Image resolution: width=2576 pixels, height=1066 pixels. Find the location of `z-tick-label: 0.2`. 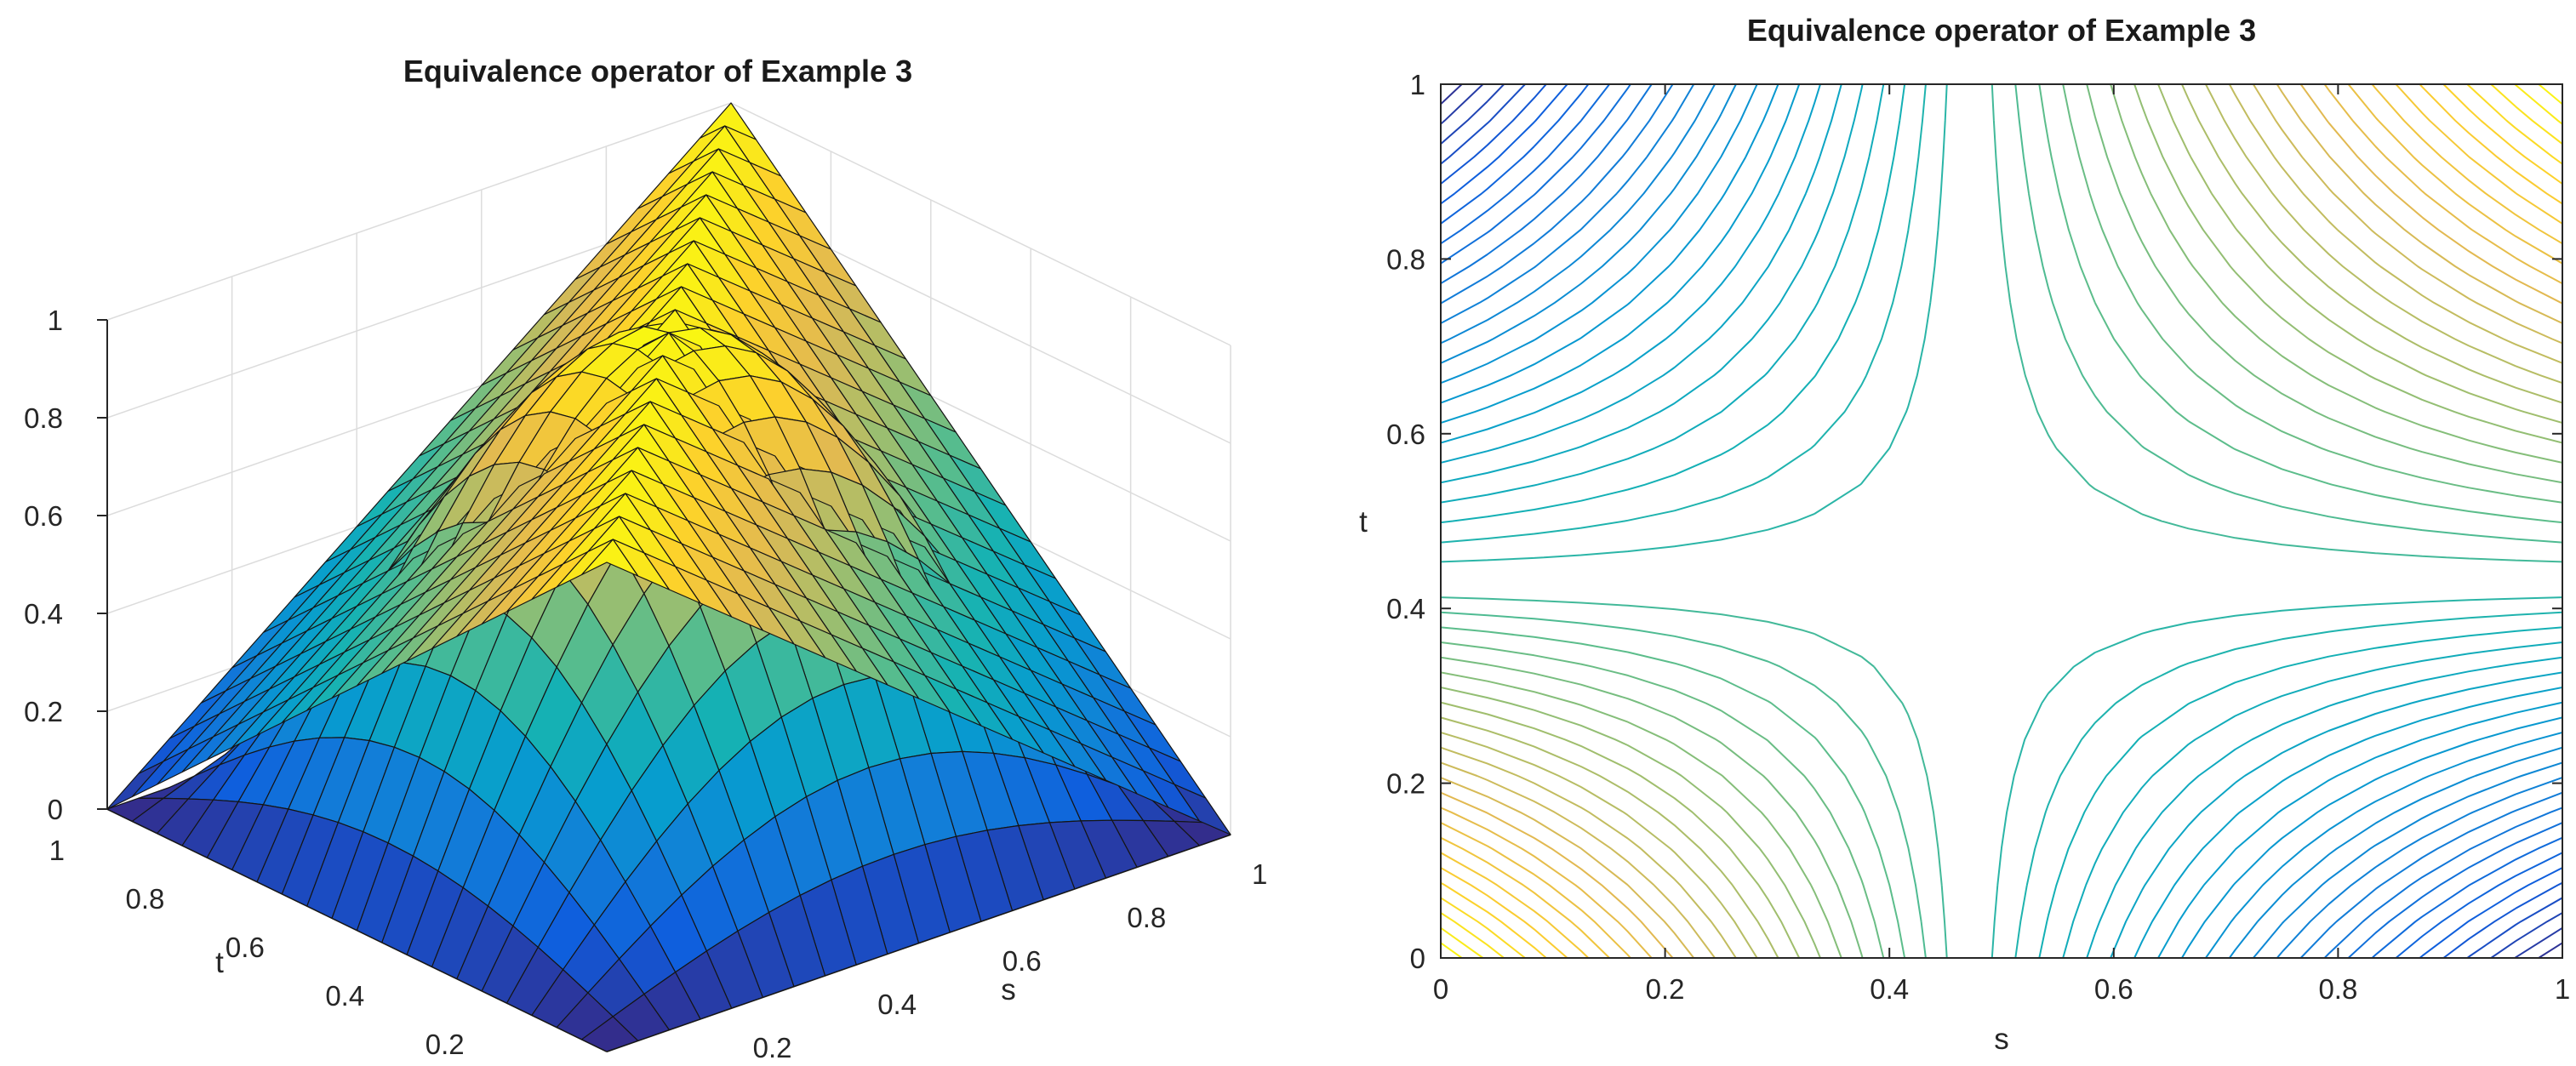

z-tick-label: 0.2 is located at coordinates (43, 711).